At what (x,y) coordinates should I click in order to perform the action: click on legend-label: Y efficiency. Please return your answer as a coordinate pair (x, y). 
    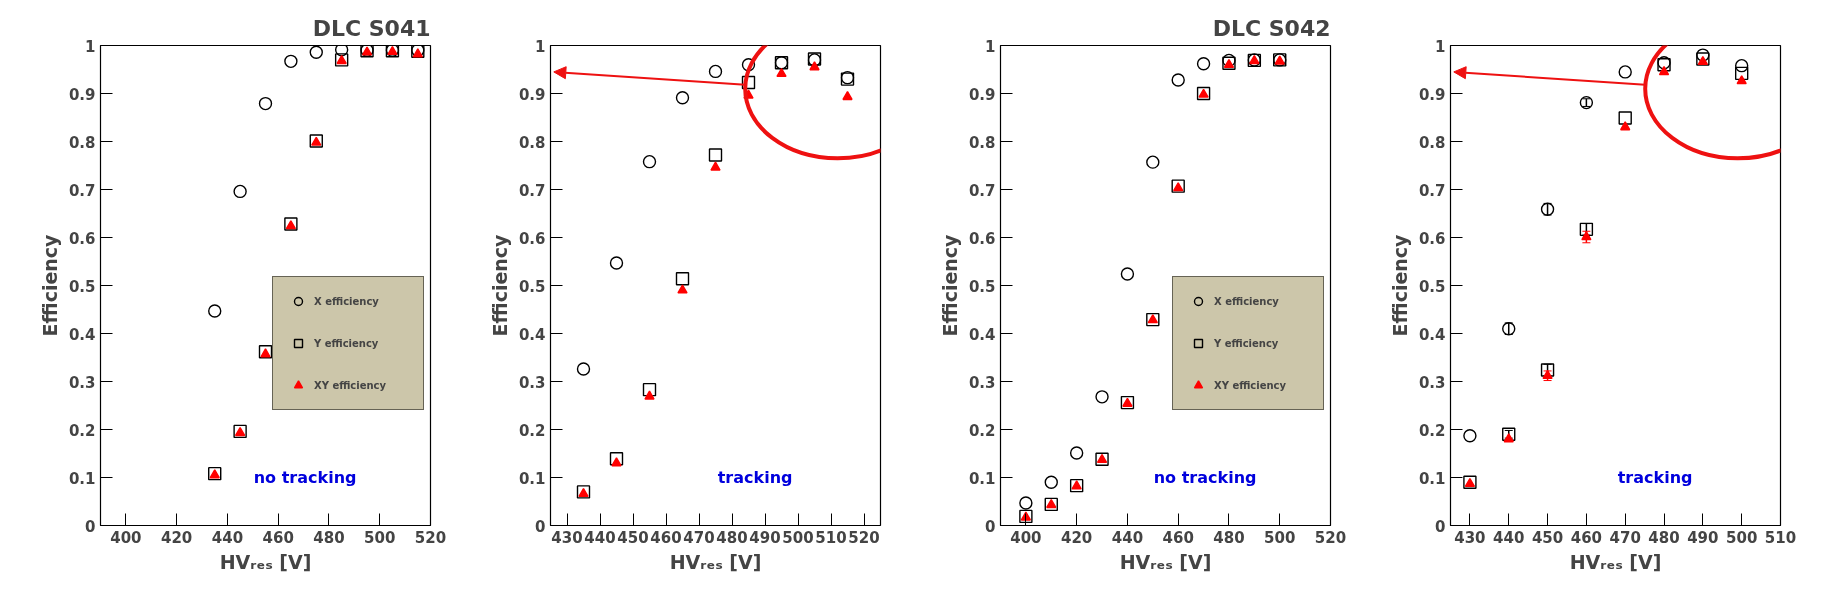
    Looking at the image, I should click on (347, 343).